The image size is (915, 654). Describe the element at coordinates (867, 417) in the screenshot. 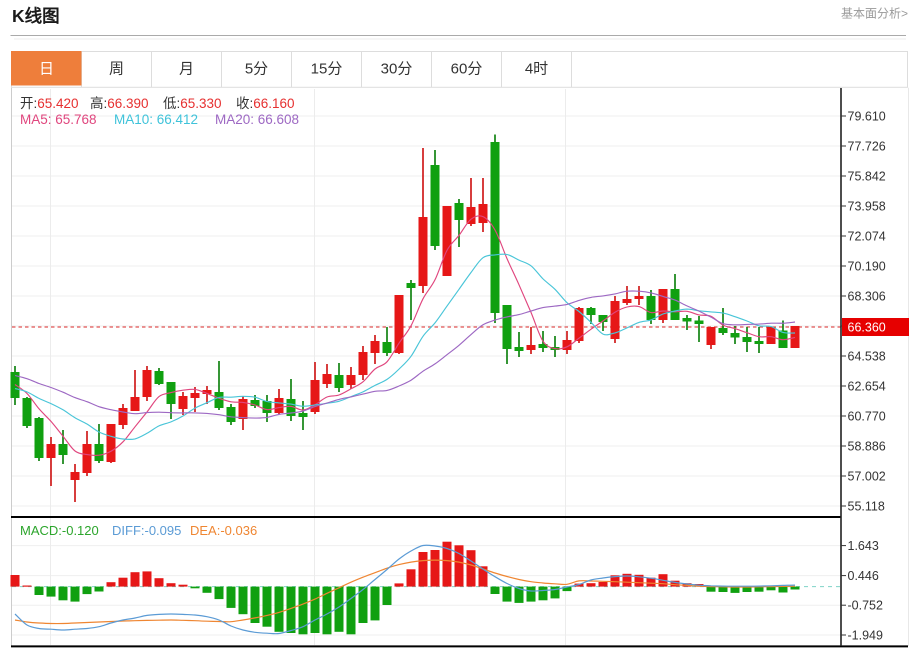

I see `svg-text: 60.770` at that location.